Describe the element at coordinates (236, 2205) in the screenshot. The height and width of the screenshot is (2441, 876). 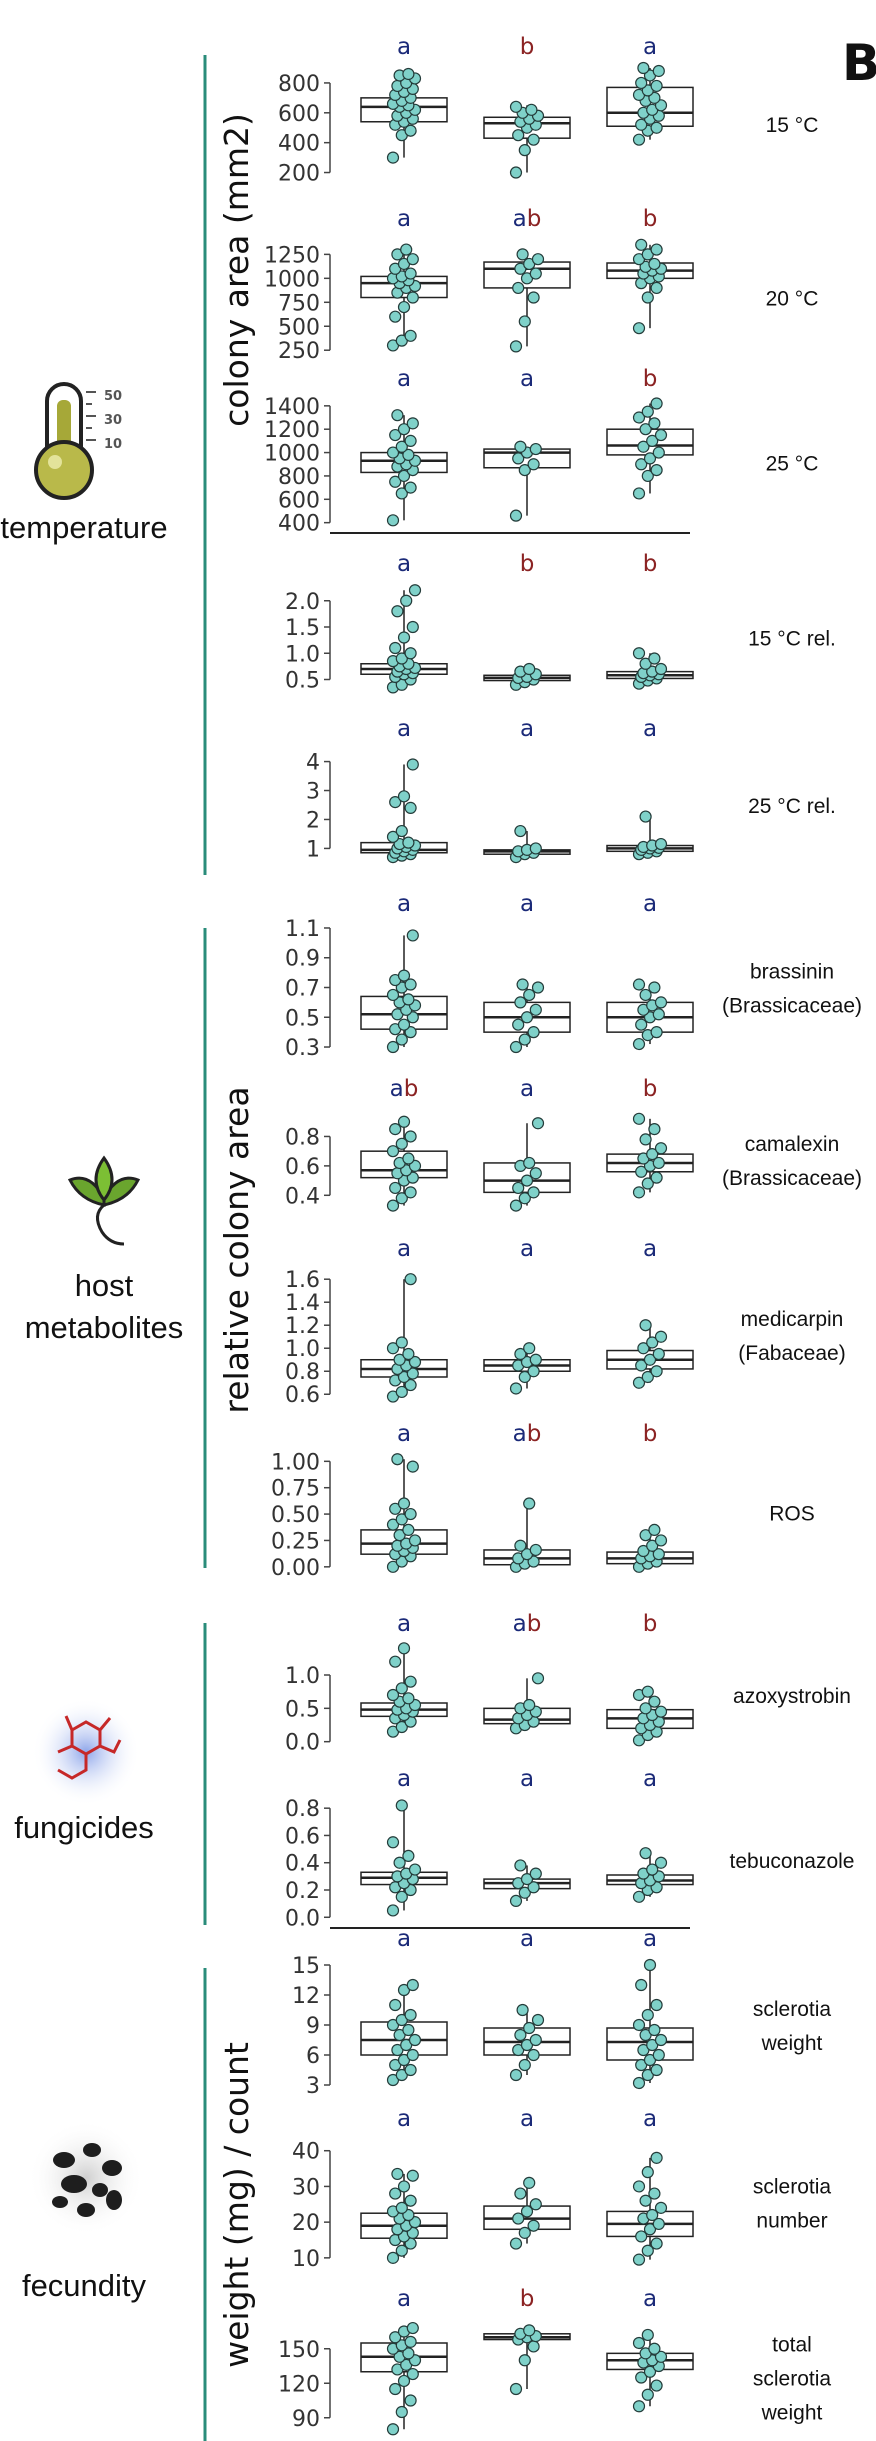
I see `ylabel-weight-count: weight (mg) / count` at that location.